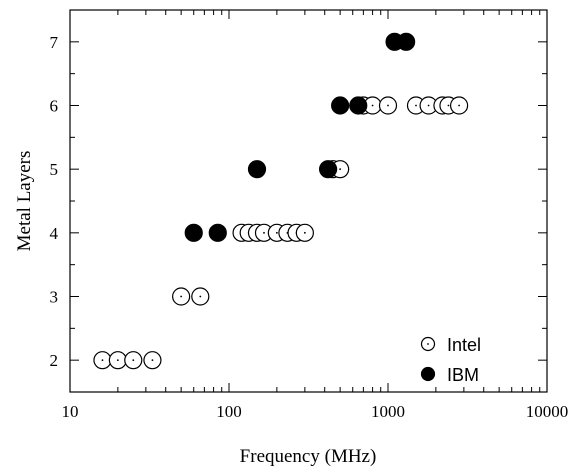 Image resolution: width=583 pixels, height=469 pixels. Describe the element at coordinates (54, 42) in the screenshot. I see `y-tick-label: 7` at that location.